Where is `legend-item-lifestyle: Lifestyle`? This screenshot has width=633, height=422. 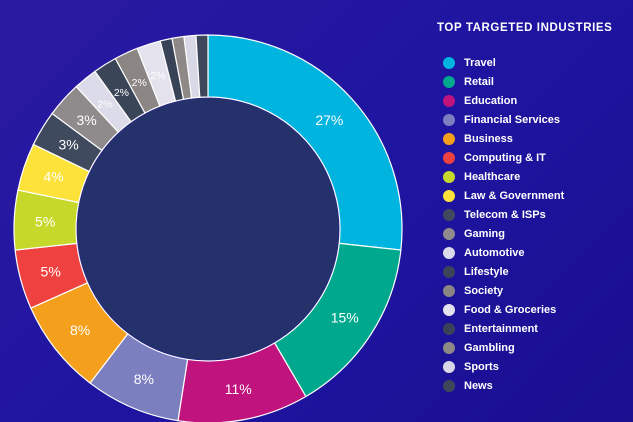 legend-item-lifestyle: Lifestyle is located at coordinates (532, 271).